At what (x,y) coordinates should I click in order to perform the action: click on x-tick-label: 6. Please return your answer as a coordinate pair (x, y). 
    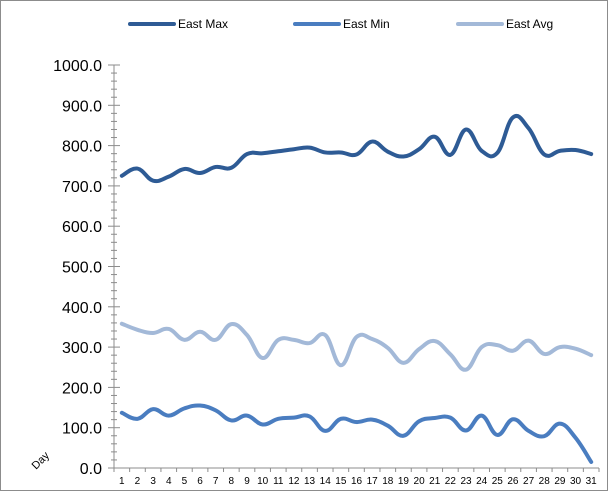
    Looking at the image, I should click on (200, 481).